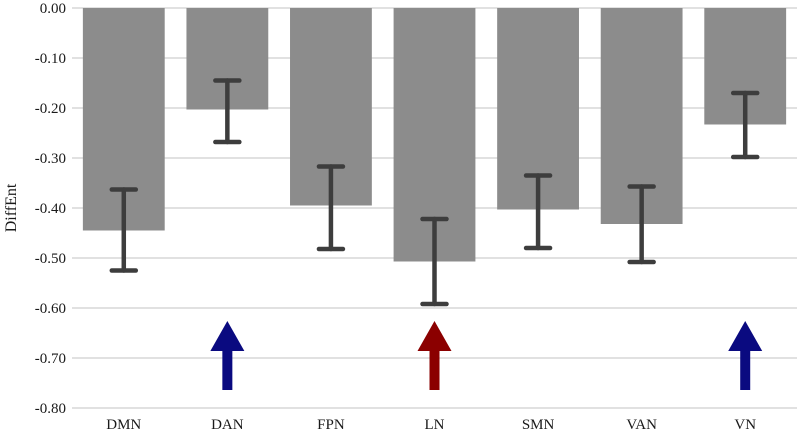 The image size is (797, 431). Describe the element at coordinates (50, 259) in the screenshot. I see `y-tick-label: -0.50` at that location.